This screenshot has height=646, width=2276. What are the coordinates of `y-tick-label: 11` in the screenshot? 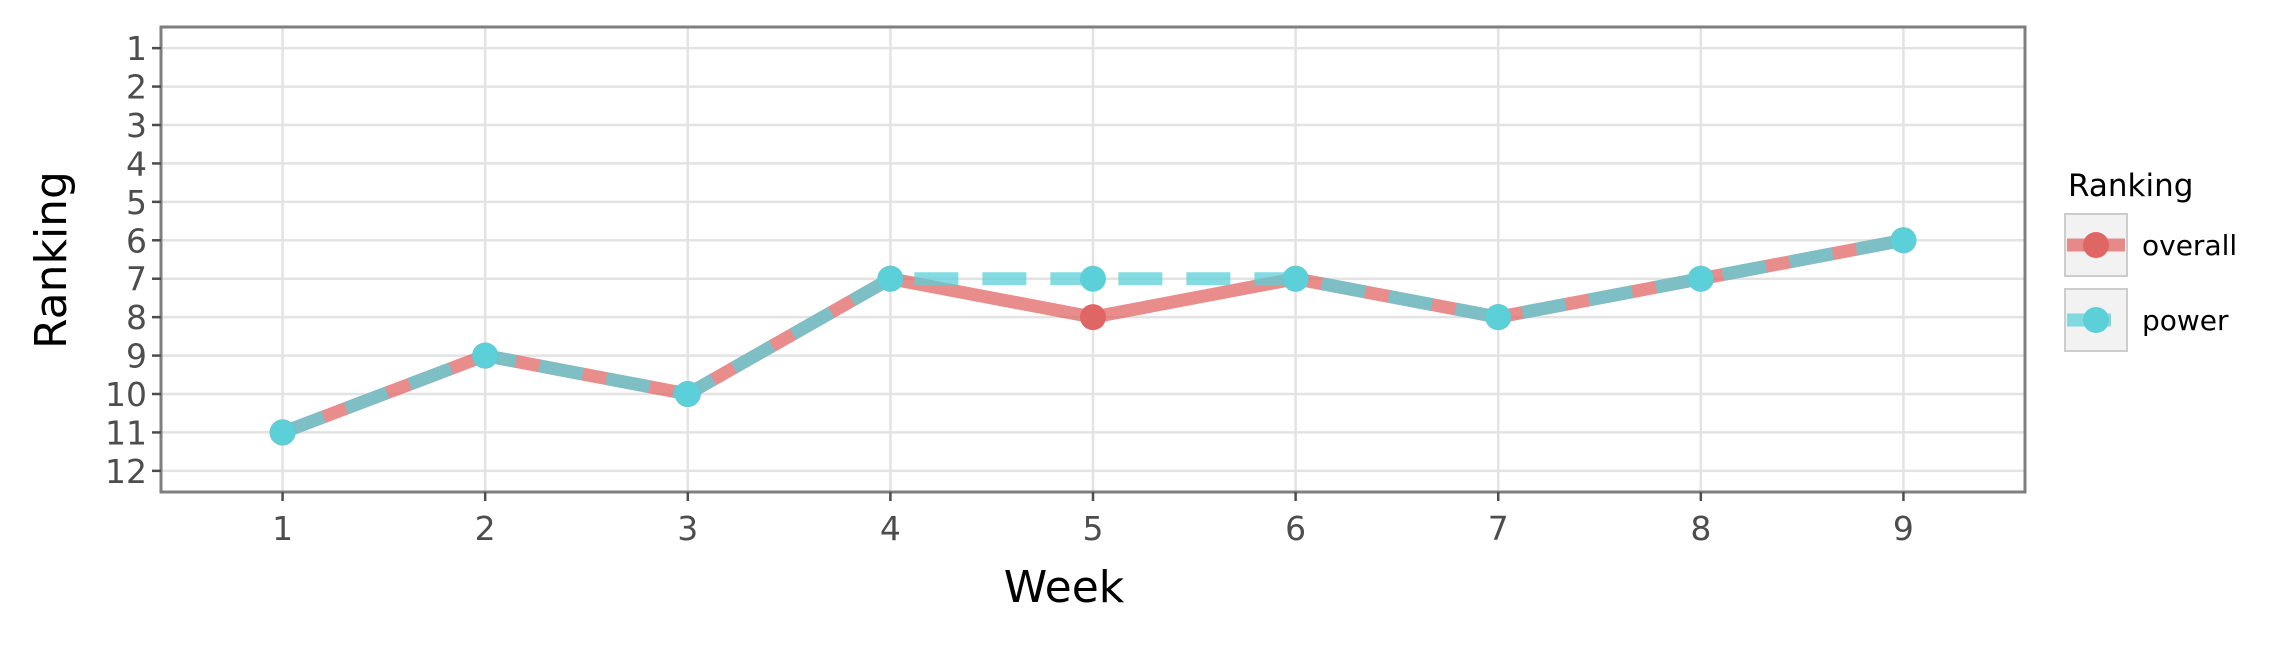 It's located at (126, 432).